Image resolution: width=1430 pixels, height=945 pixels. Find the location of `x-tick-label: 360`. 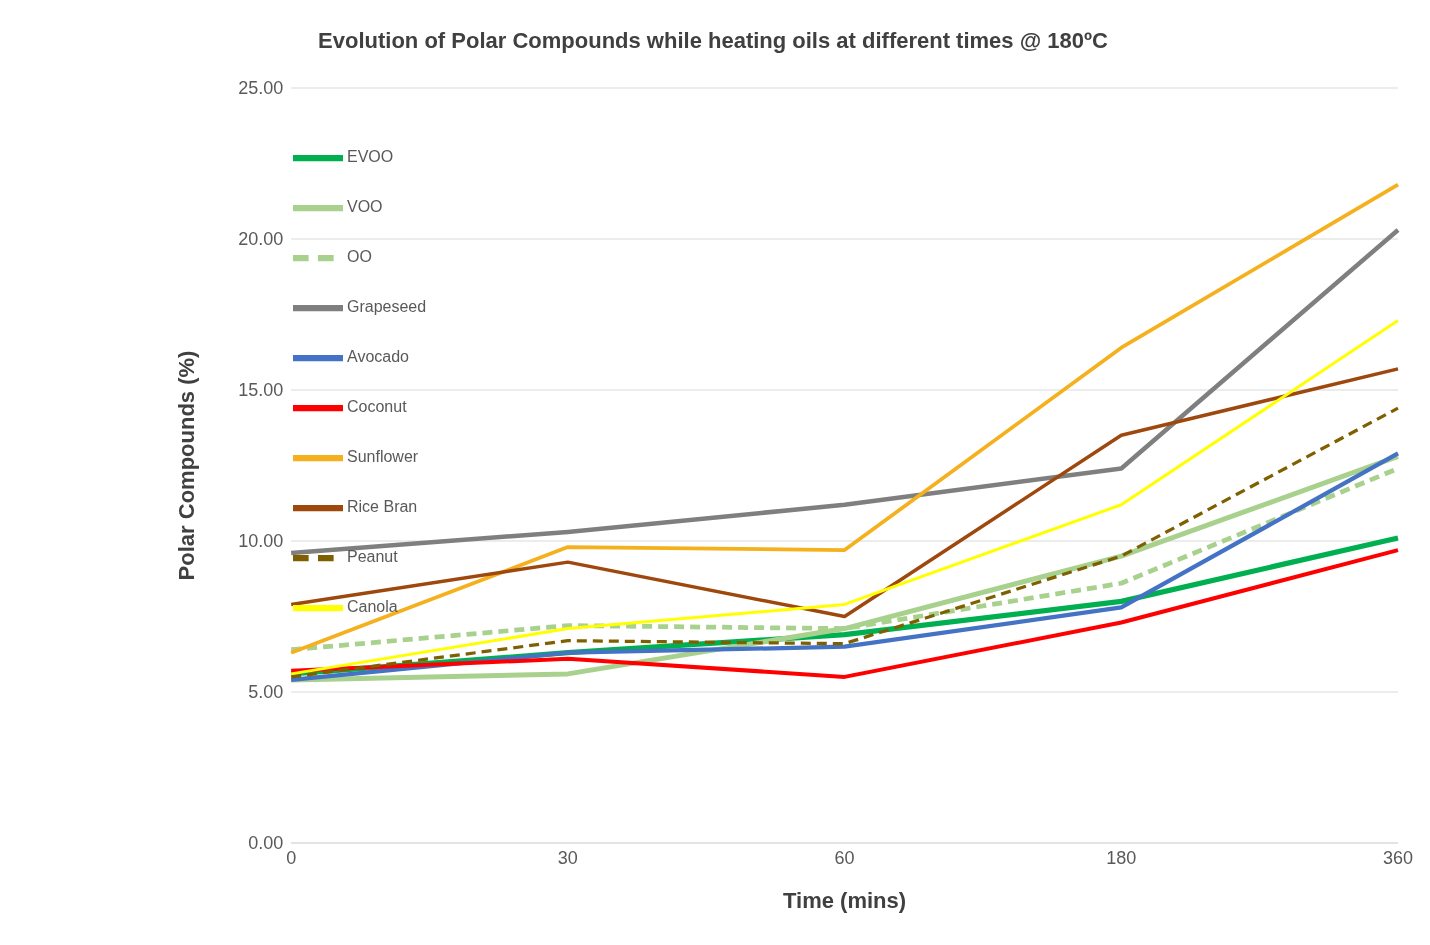

x-tick-label: 360 is located at coordinates (1398, 857).